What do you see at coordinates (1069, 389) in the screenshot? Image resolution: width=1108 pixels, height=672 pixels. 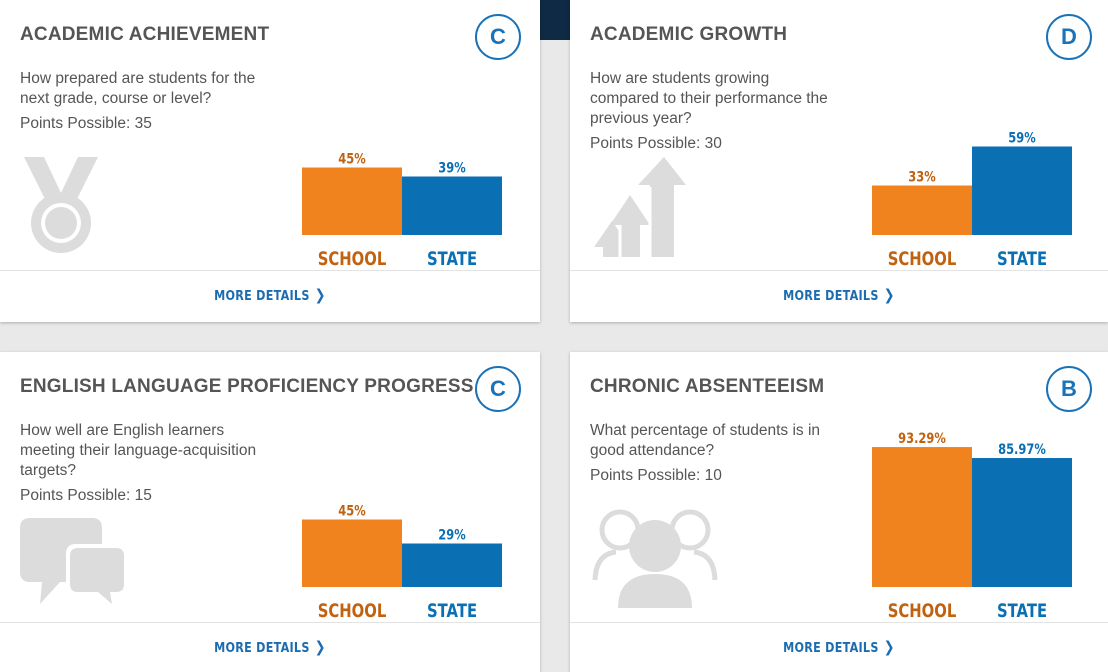 I see `grade-badge: B` at bounding box center [1069, 389].